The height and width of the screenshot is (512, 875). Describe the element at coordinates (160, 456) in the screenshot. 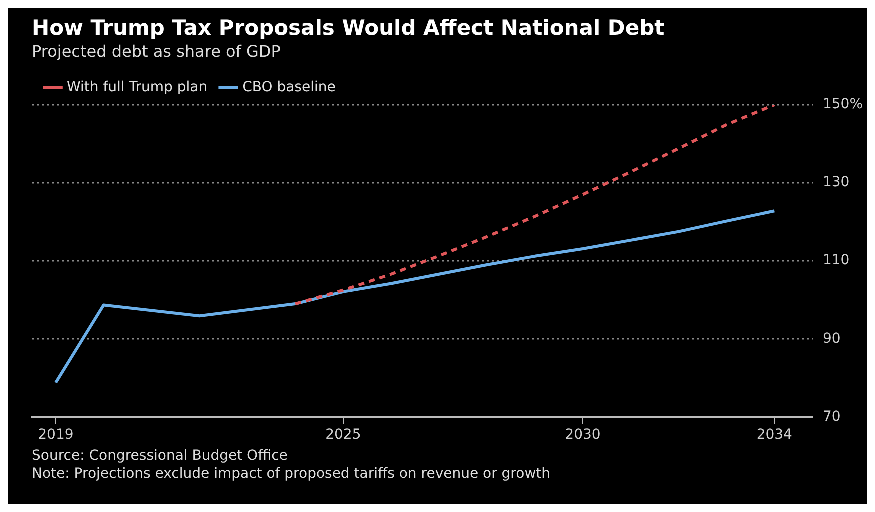

I see `source-note: Source: Congressional Budget Office` at that location.